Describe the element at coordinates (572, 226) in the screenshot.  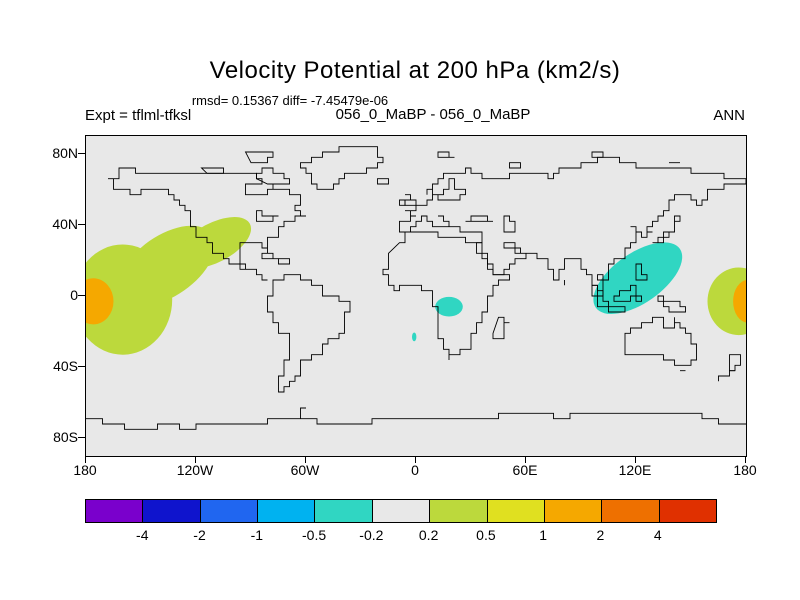
I see `coastline-eurasia` at that location.